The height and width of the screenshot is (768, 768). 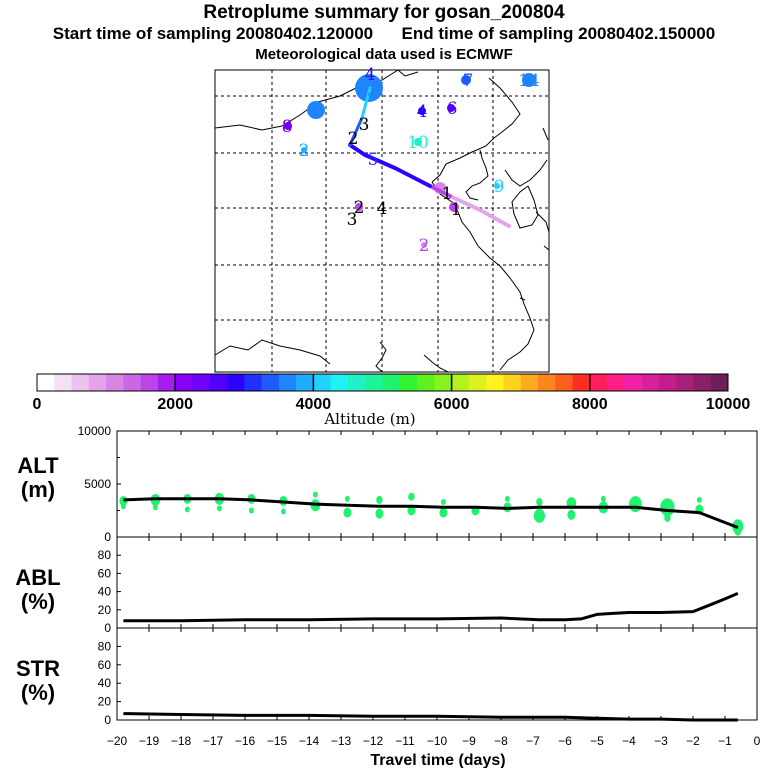 I want to click on colorbar-frame, so click(x=382, y=382).